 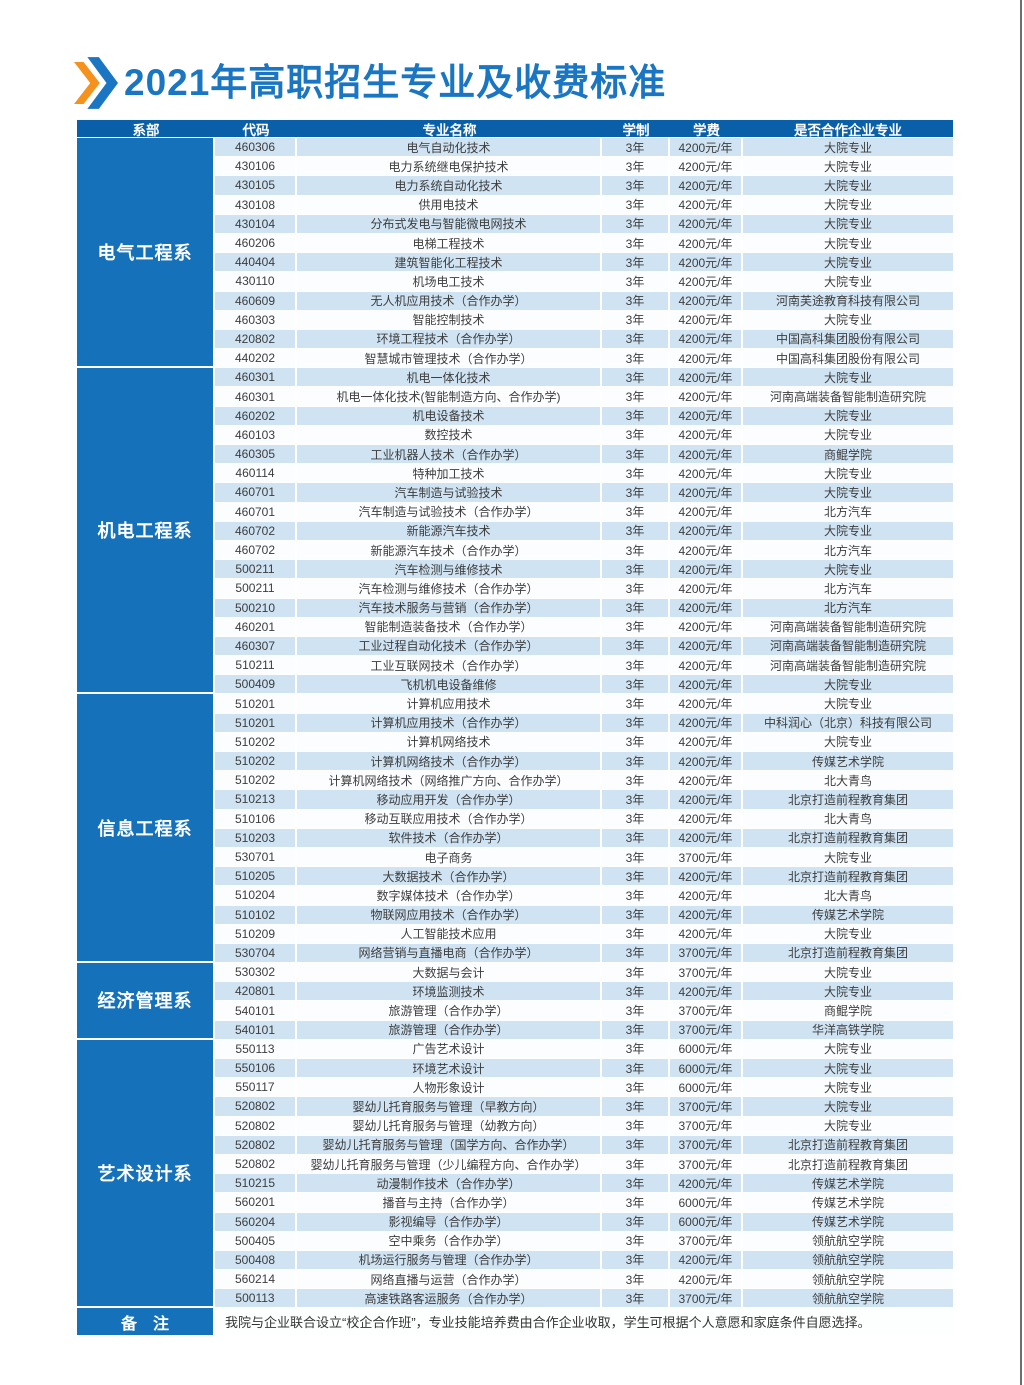 I want to click on table-row: 440404 建筑智能化工程技术 3年 4200元/年 大院专业, so click(x=584, y=263).